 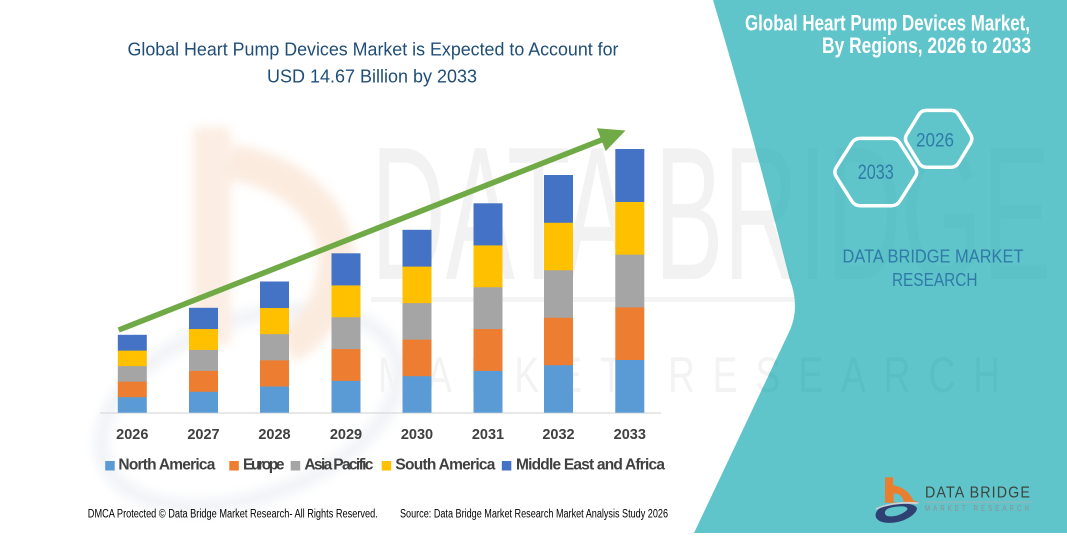 What do you see at coordinates (558, 435) in the screenshot?
I see `svg-text: 2032` at bounding box center [558, 435].